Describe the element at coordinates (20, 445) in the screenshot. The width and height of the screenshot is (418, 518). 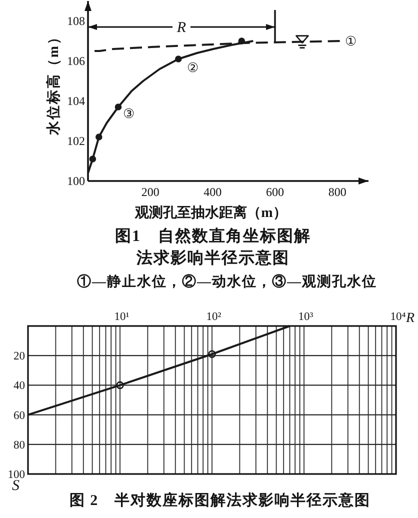
I see `y-tick-label: 80` at that location.